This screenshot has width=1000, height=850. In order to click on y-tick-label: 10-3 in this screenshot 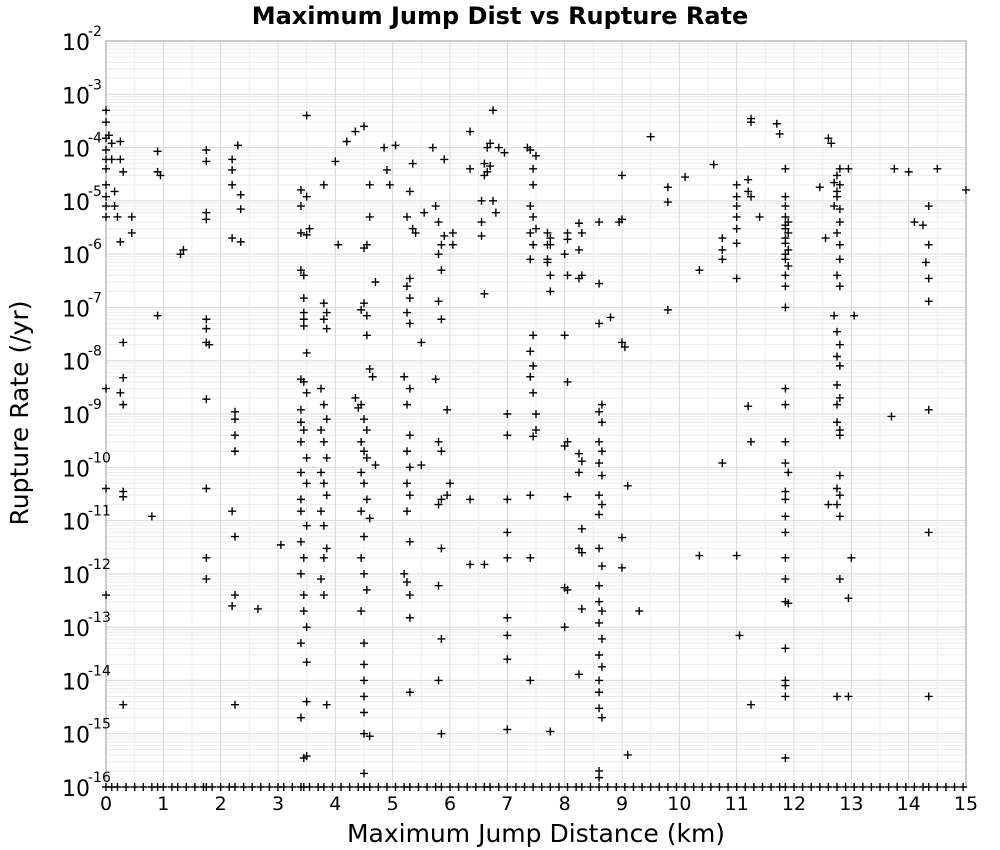, I will do `click(82, 93)`.